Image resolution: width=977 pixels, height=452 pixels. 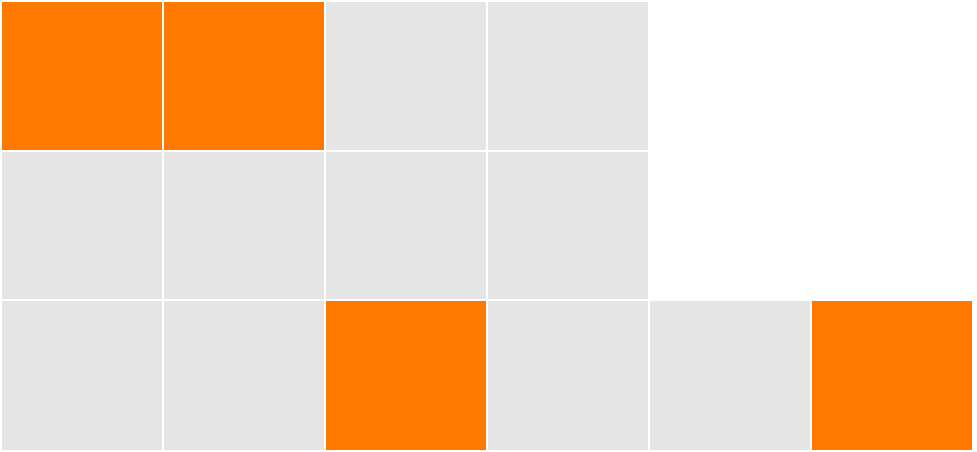 What do you see at coordinates (892, 375) in the screenshot?
I see `grid-tile-r3-c6` at bounding box center [892, 375].